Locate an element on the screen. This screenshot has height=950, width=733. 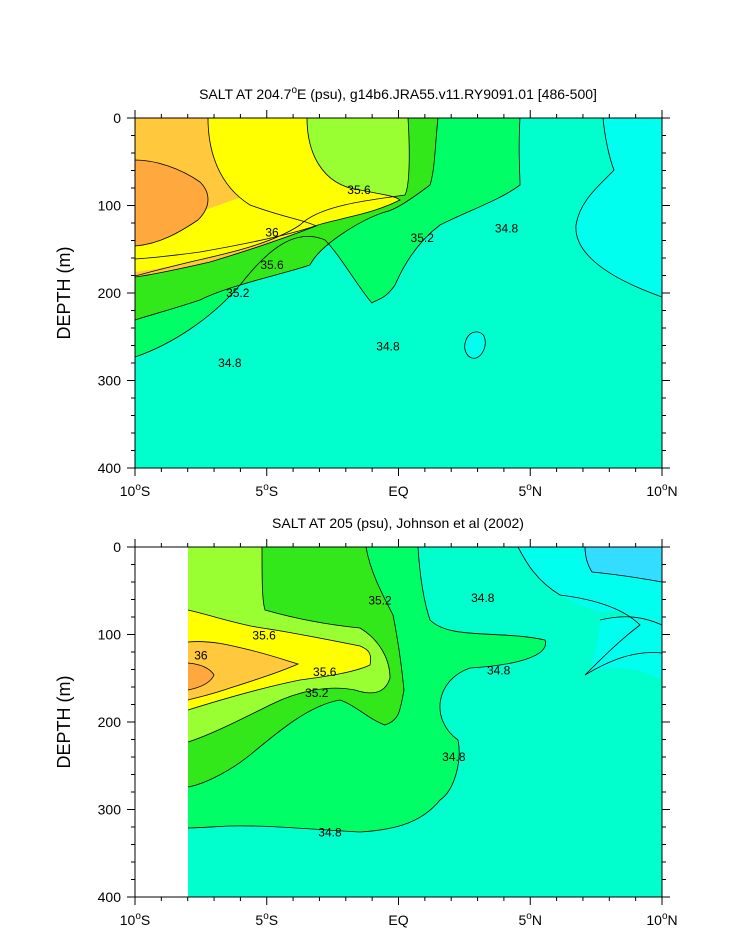
contour-34-8-north is located at coordinates (589, 611).